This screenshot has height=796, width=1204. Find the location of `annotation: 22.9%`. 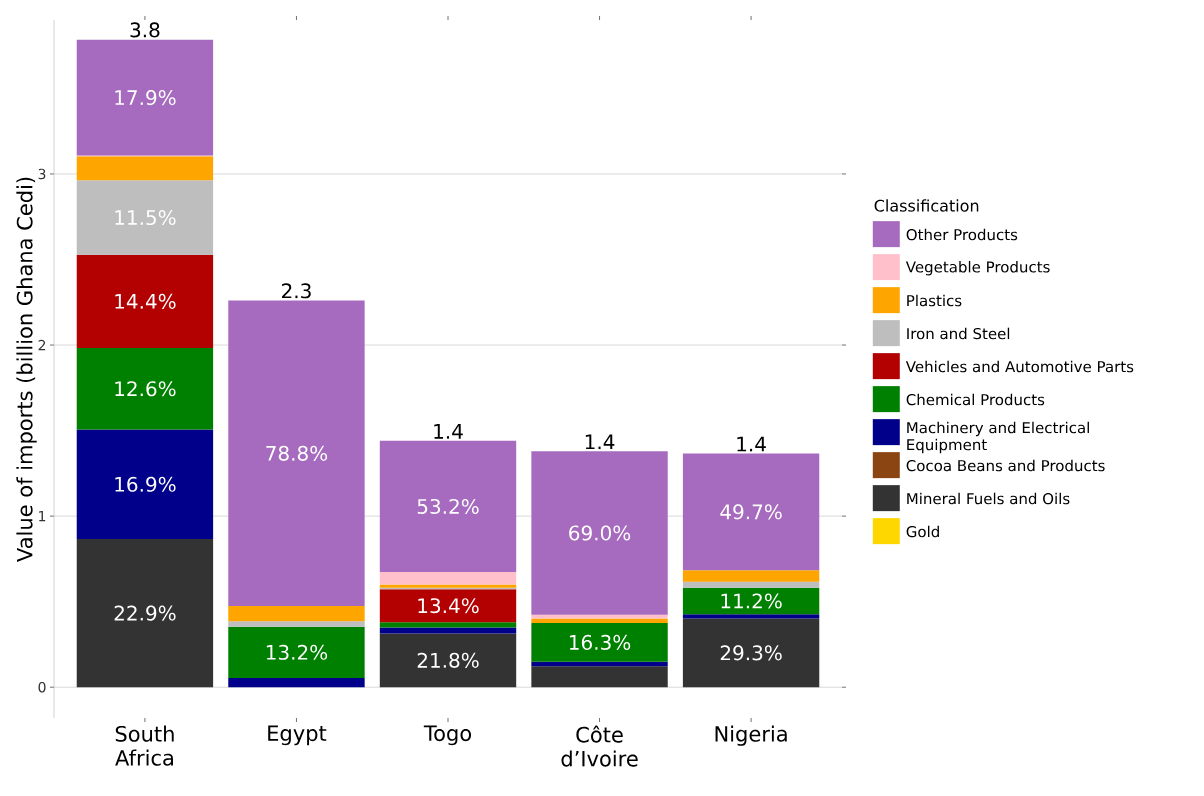

annotation: 22.9% is located at coordinates (145, 613).